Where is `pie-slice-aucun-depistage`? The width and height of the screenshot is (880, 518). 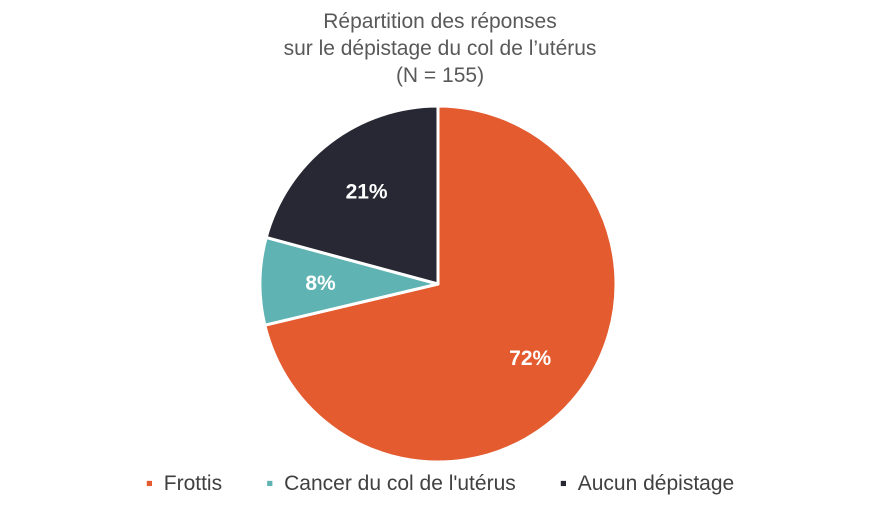
pie-slice-aucun-depistage is located at coordinates (352, 195).